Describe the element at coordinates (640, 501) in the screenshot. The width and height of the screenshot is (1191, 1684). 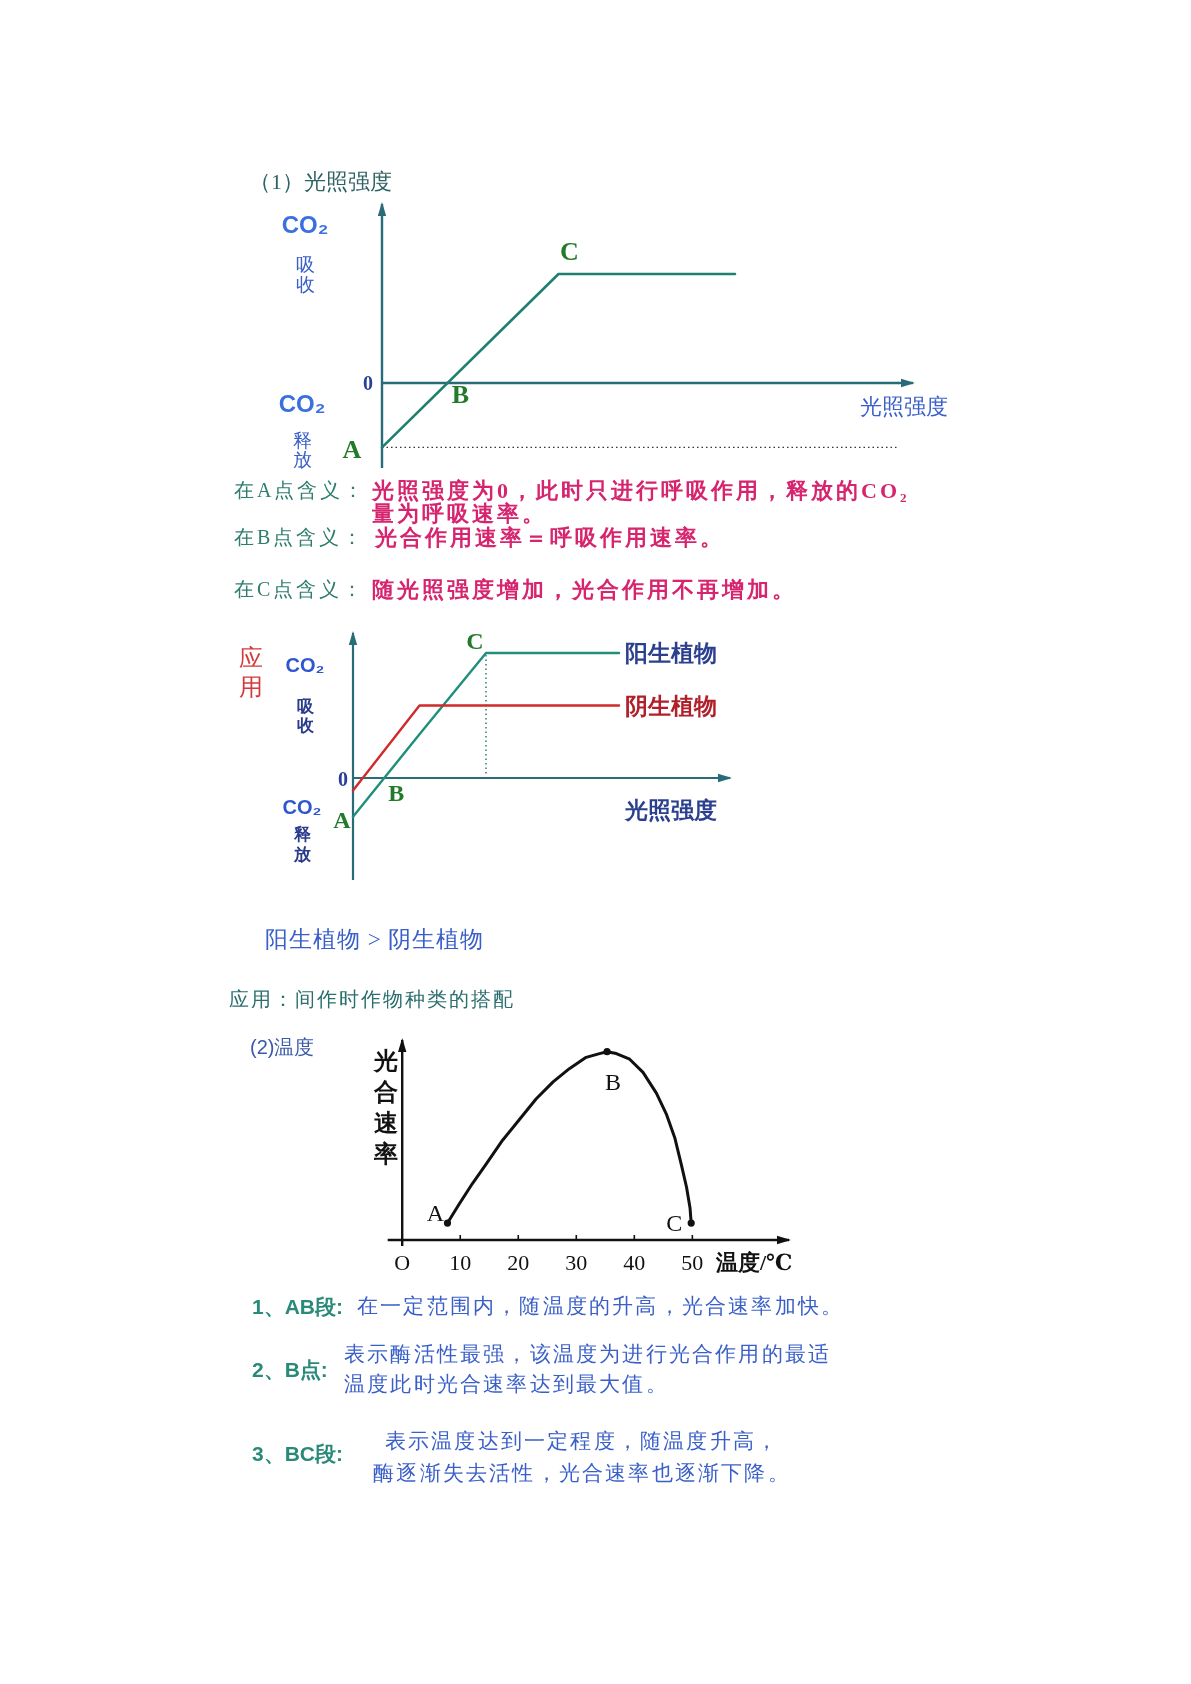
I see `text: 光照强度为0，此时只进行呼吸作用，释放的CO₂量为呼吸速率。` at that location.